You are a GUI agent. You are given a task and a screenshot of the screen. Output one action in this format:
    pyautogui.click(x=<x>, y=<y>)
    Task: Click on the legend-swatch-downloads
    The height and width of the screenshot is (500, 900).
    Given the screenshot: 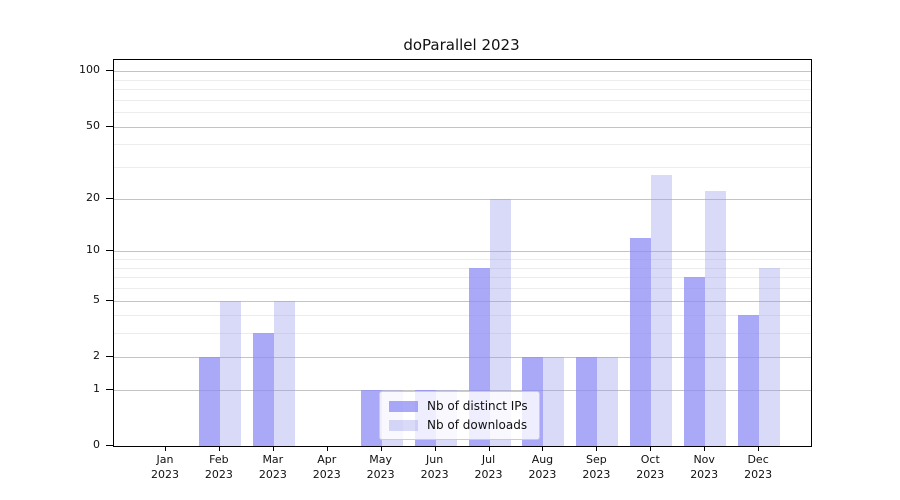 What is the action you would take?
    pyautogui.click(x=403, y=425)
    